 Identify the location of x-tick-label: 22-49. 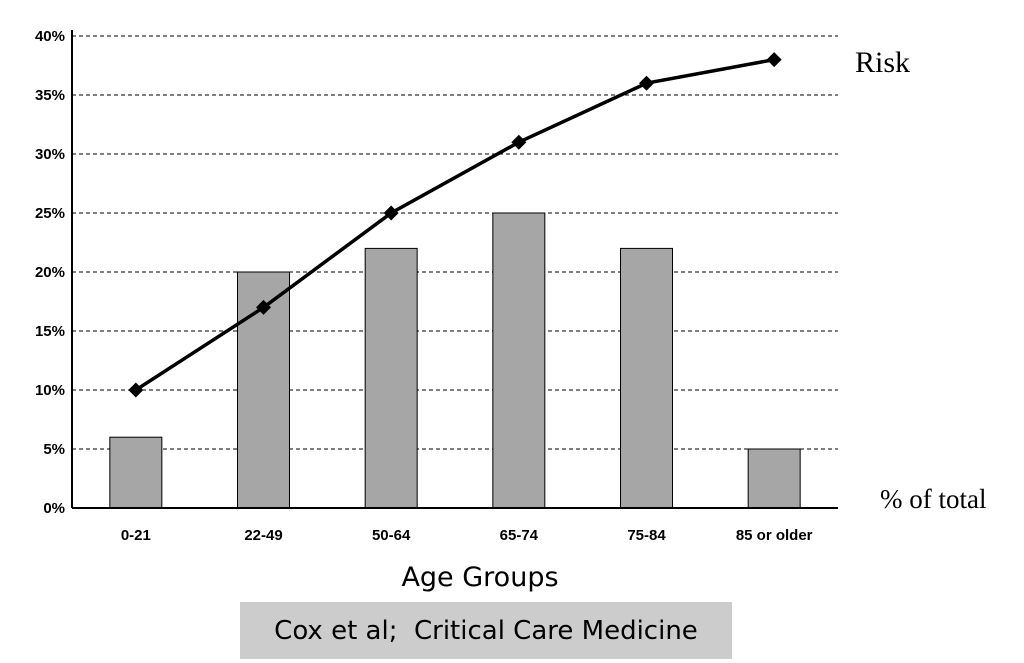
(263, 535).